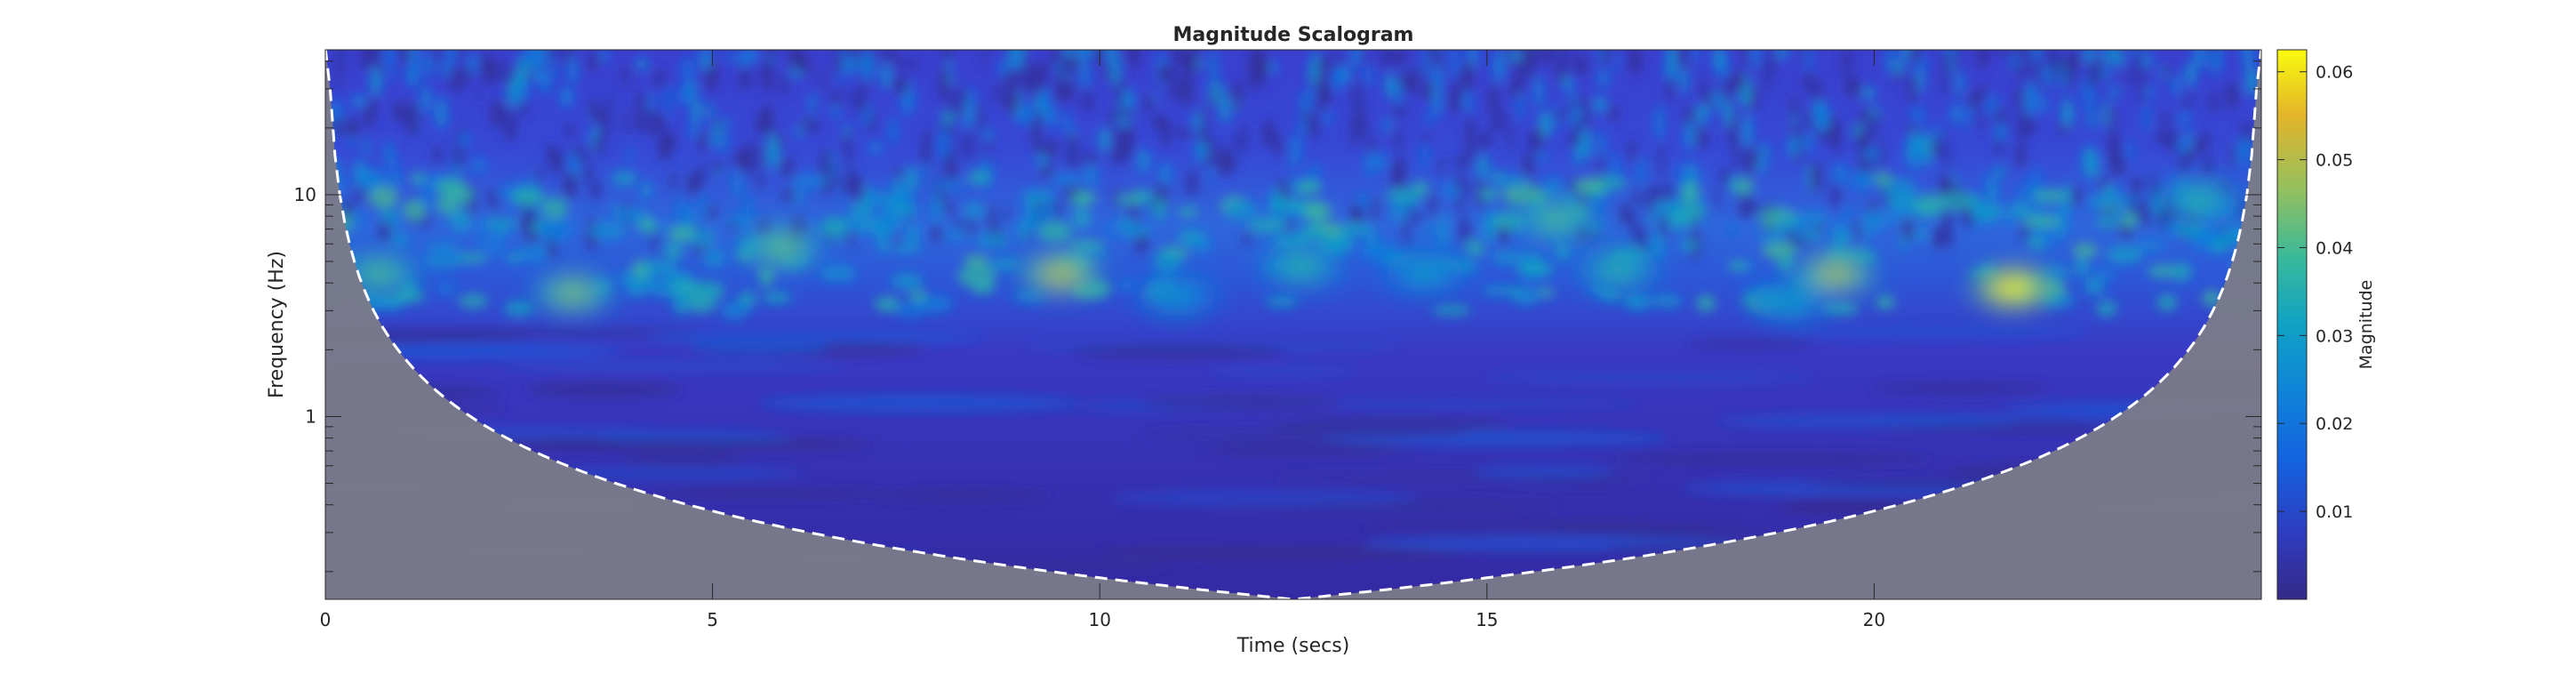 This screenshot has width=2576, height=674. Describe the element at coordinates (2334, 73) in the screenshot. I see `colorbar-tick-label: 0.06` at that location.